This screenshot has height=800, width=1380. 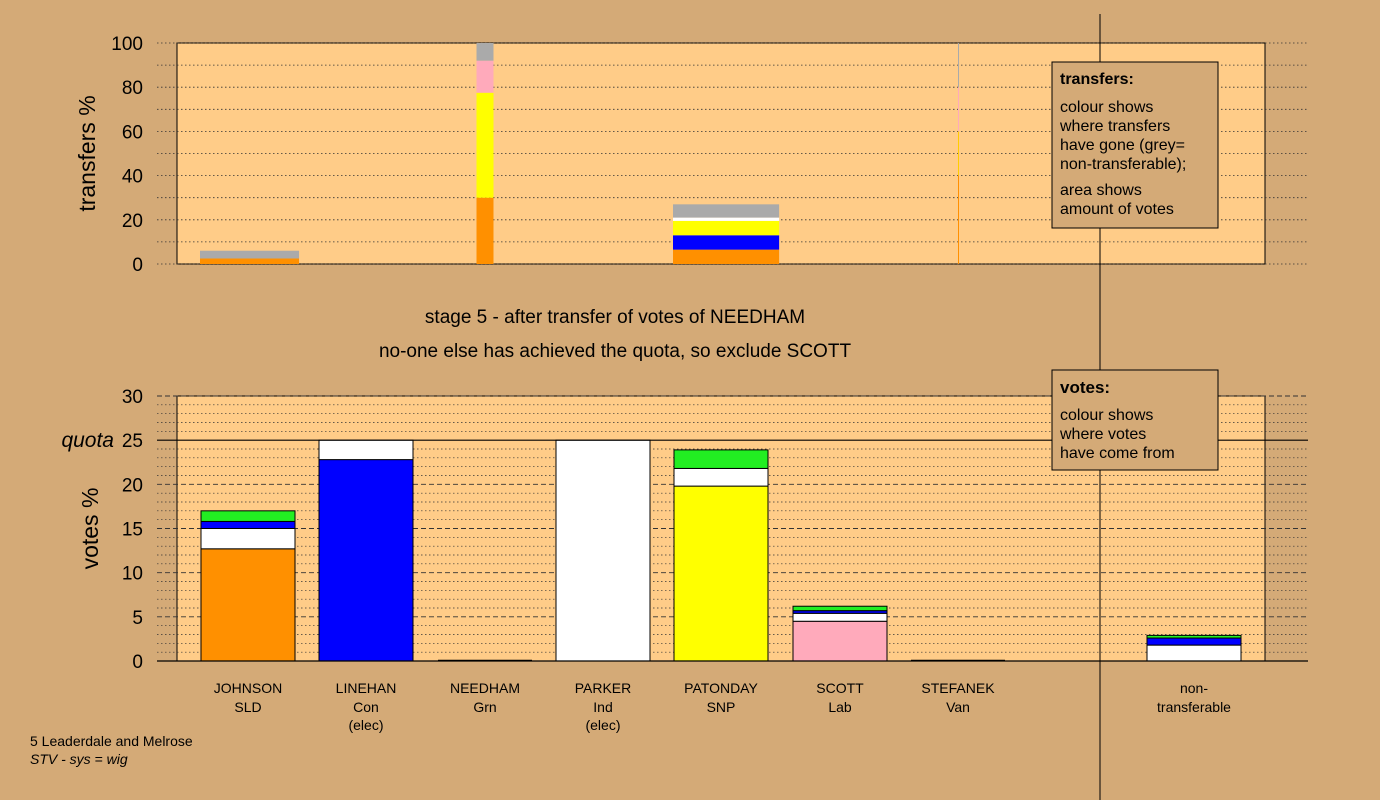 What do you see at coordinates (1194, 688) in the screenshot?
I see `nontransferable-label: non-` at bounding box center [1194, 688].